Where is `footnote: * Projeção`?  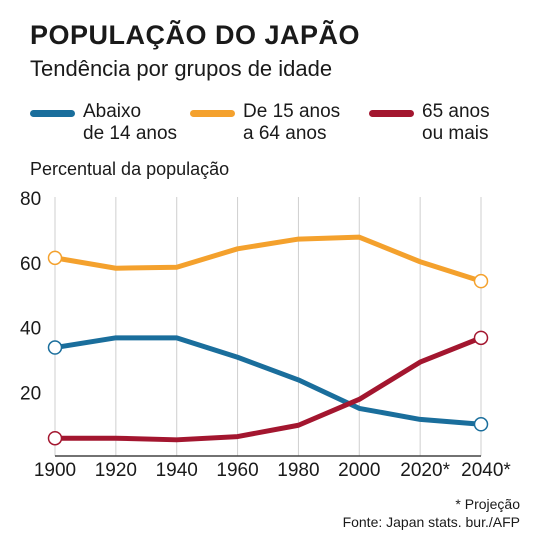
footnote: * Projeção is located at coordinates (487, 504).